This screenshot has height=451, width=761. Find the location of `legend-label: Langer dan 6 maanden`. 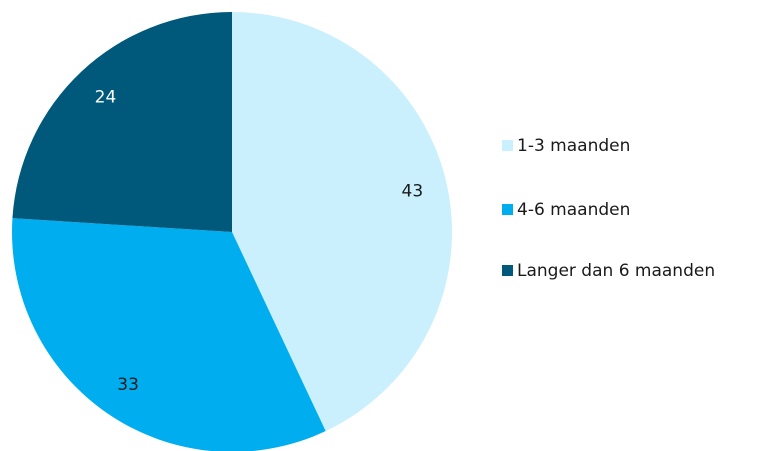

legend-label: Langer dan 6 maanden is located at coordinates (616, 271).